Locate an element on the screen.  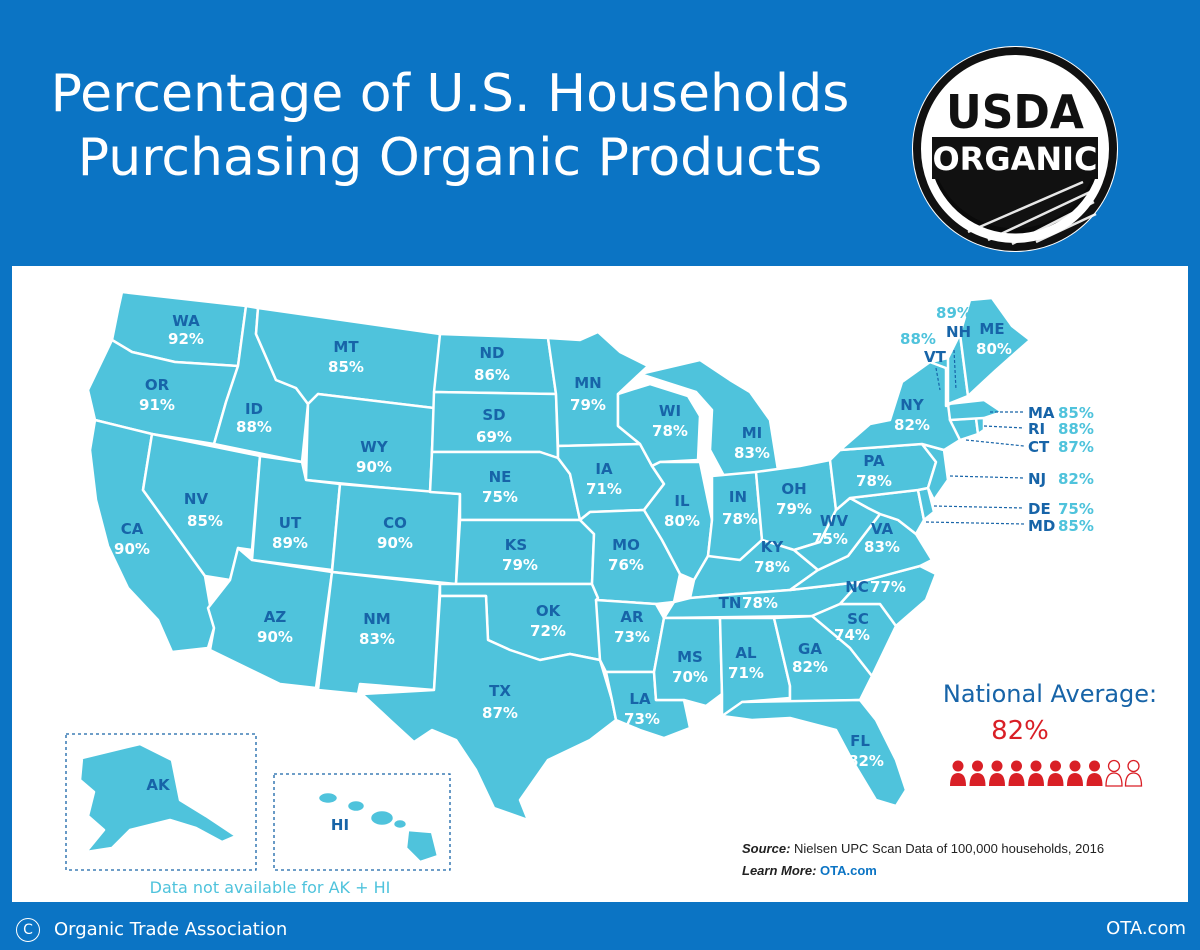
label-hi: HI is located at coordinates (340, 825).